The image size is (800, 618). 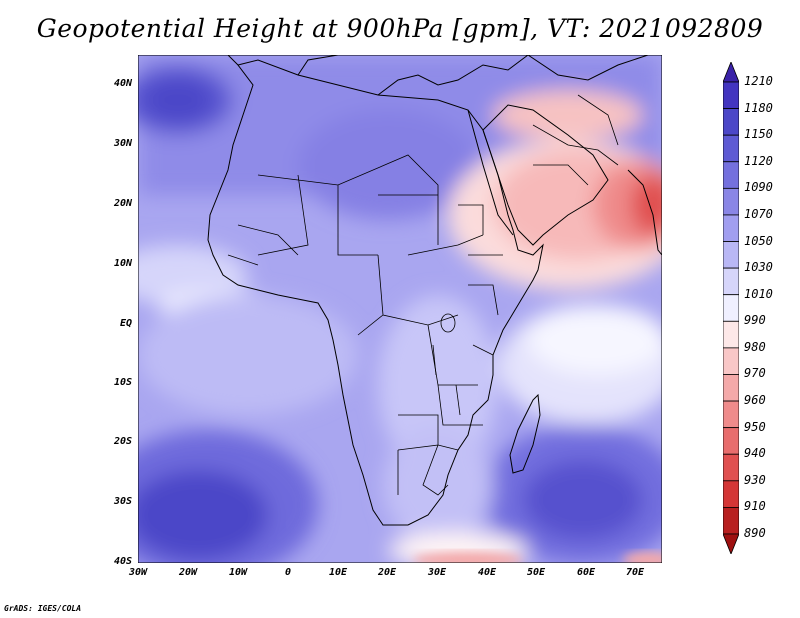 I want to click on colorbar-label: 910, so click(x=755, y=506).